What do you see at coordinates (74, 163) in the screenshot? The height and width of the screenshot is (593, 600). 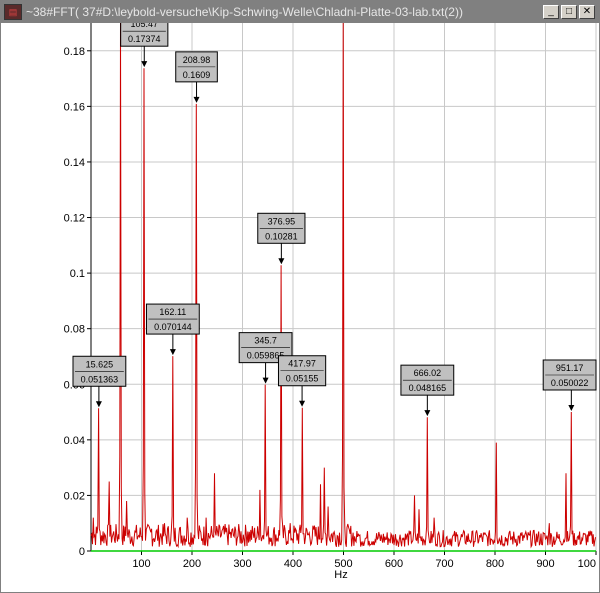 I see `y-tick-label: 0.14` at bounding box center [74, 163].